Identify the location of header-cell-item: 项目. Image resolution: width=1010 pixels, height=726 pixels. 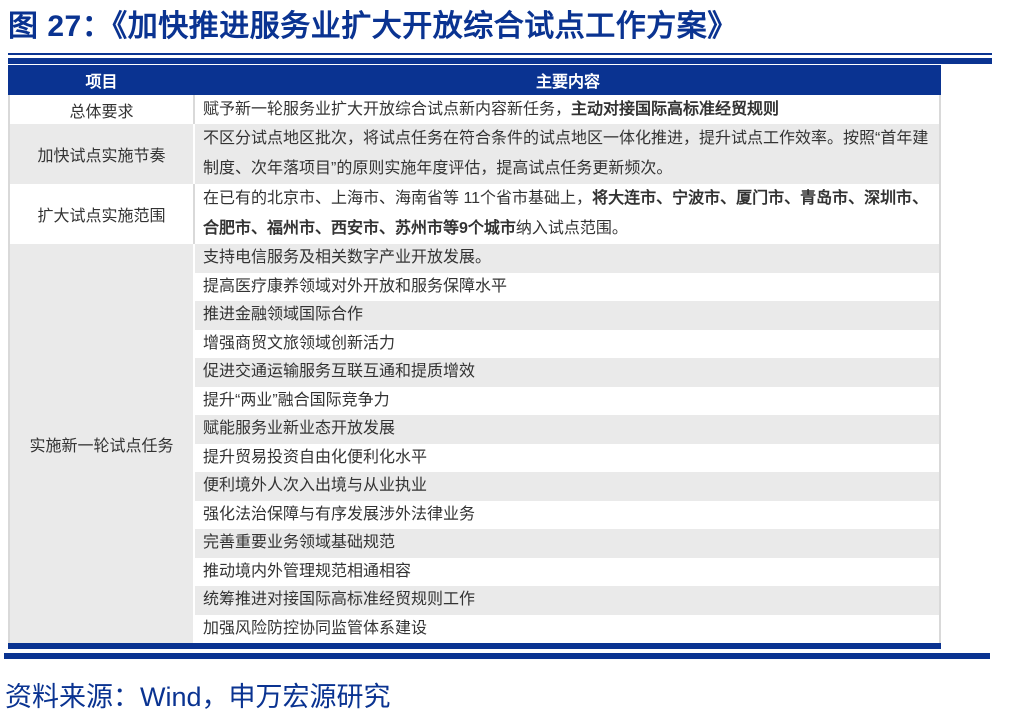
(101, 82).